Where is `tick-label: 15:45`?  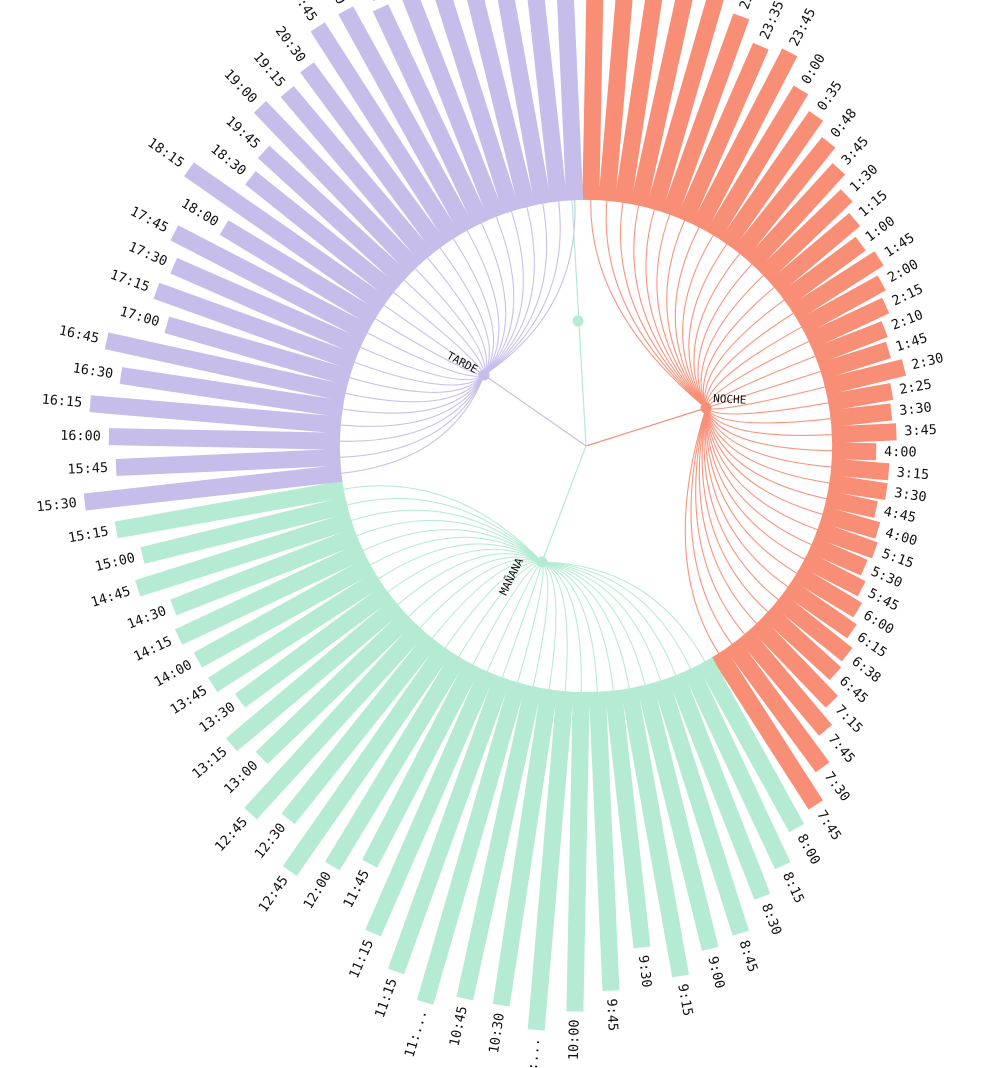
tick-label: 15:45 is located at coordinates (87, 469).